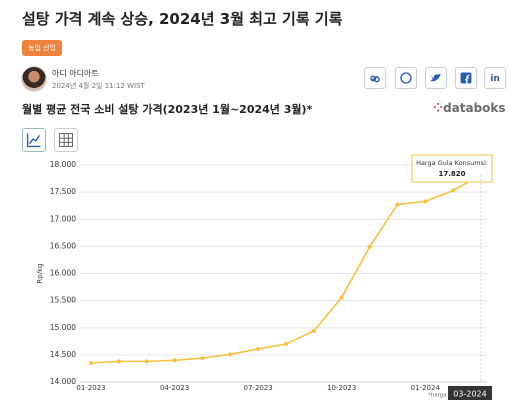  Describe the element at coordinates (174, 388) in the screenshot. I see `x-tick-label: 04-2023` at that location.